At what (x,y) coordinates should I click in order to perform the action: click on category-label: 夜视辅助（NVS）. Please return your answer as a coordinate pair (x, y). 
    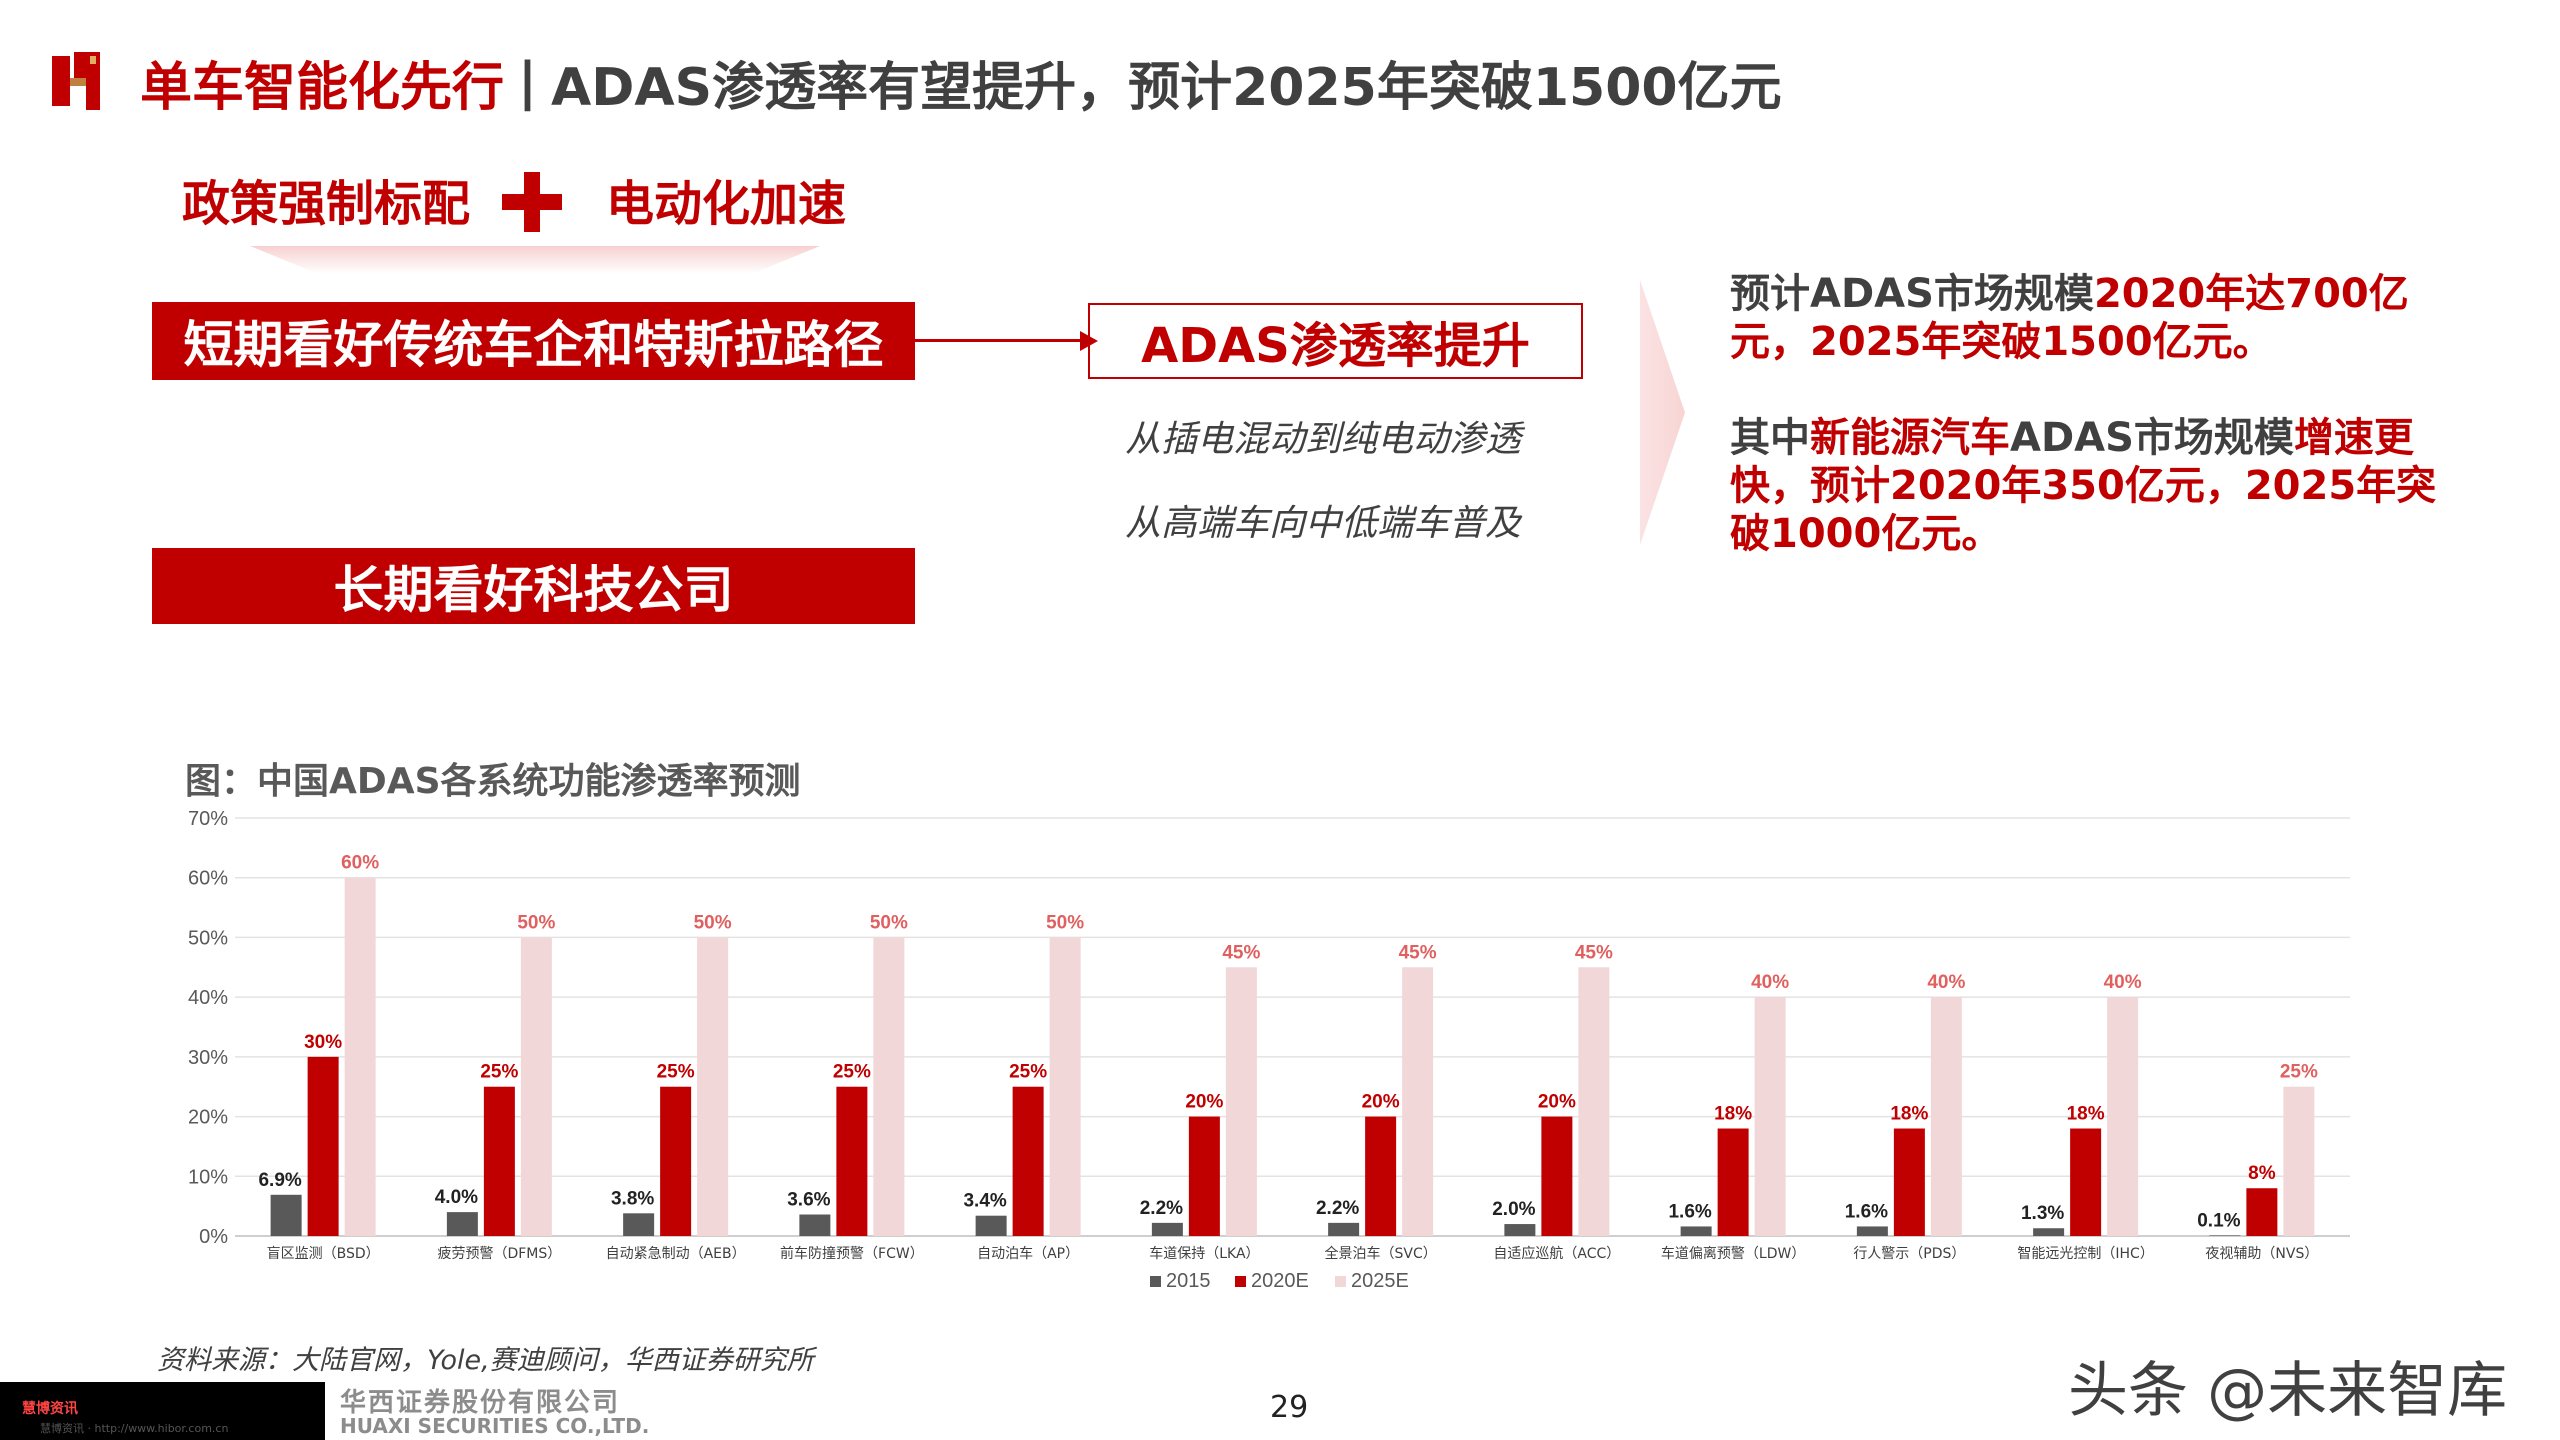
    Looking at the image, I should click on (2261, 1254).